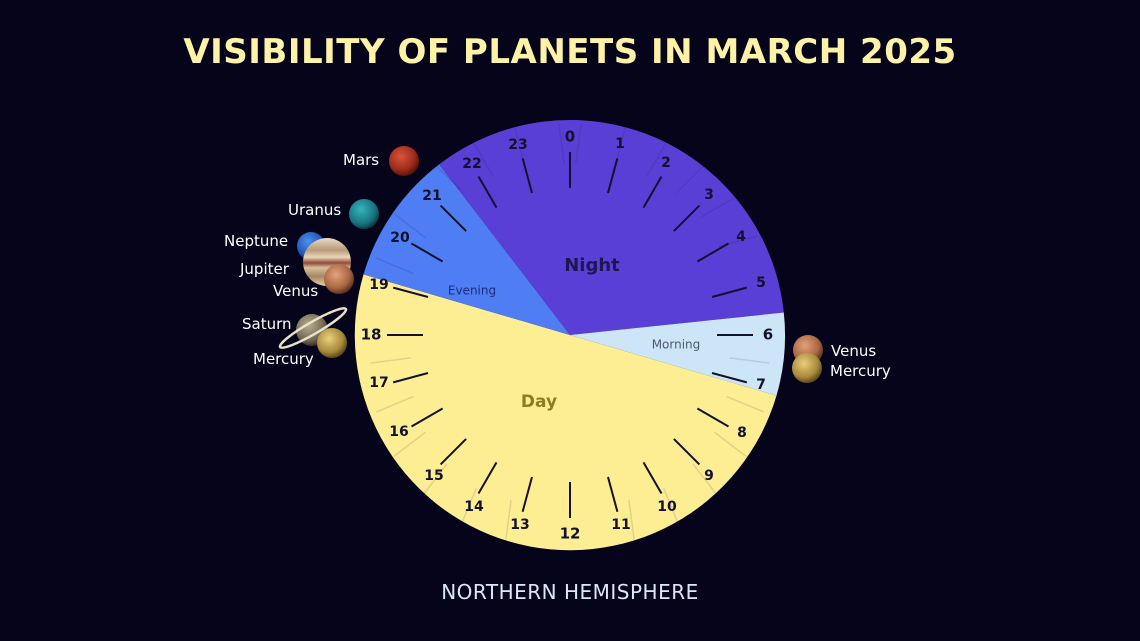  I want to click on sector-label-evening: Evening, so click(472, 291).